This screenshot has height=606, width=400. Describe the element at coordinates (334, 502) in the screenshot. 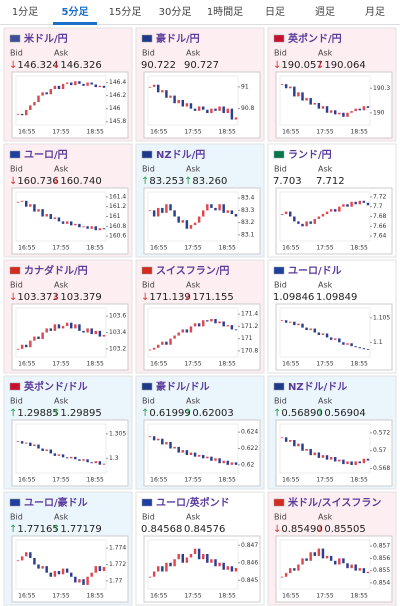

I see `pair-name: 米ドル/スイスフラン` at that location.